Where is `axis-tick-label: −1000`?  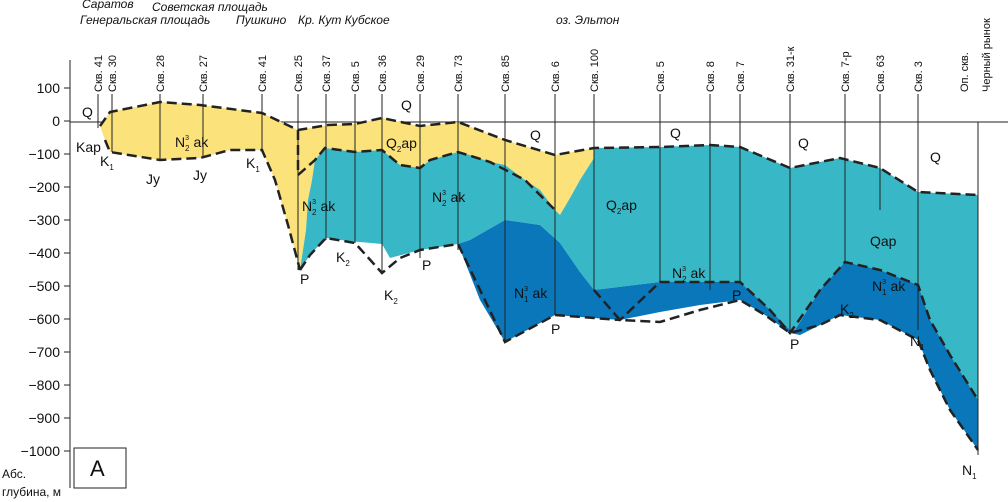 axis-tick-label: −1000 is located at coordinates (41, 451).